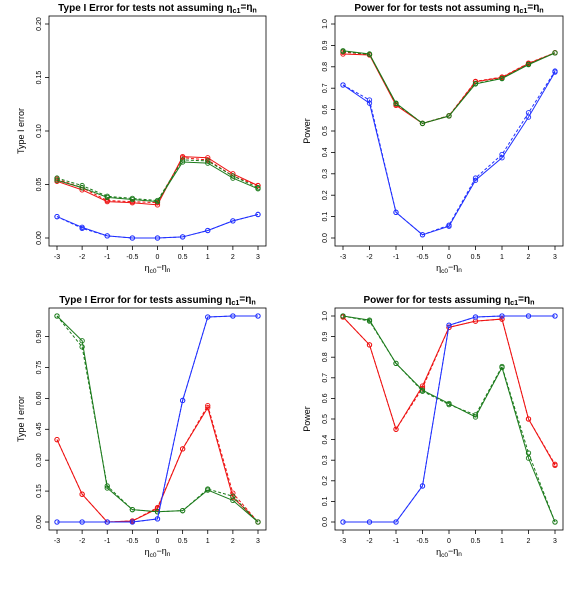 This screenshot has width=573, height=606. What do you see at coordinates (158, 268) in the screenshot?
I see `x-axis-label: ηc0−ηn` at bounding box center [158, 268].